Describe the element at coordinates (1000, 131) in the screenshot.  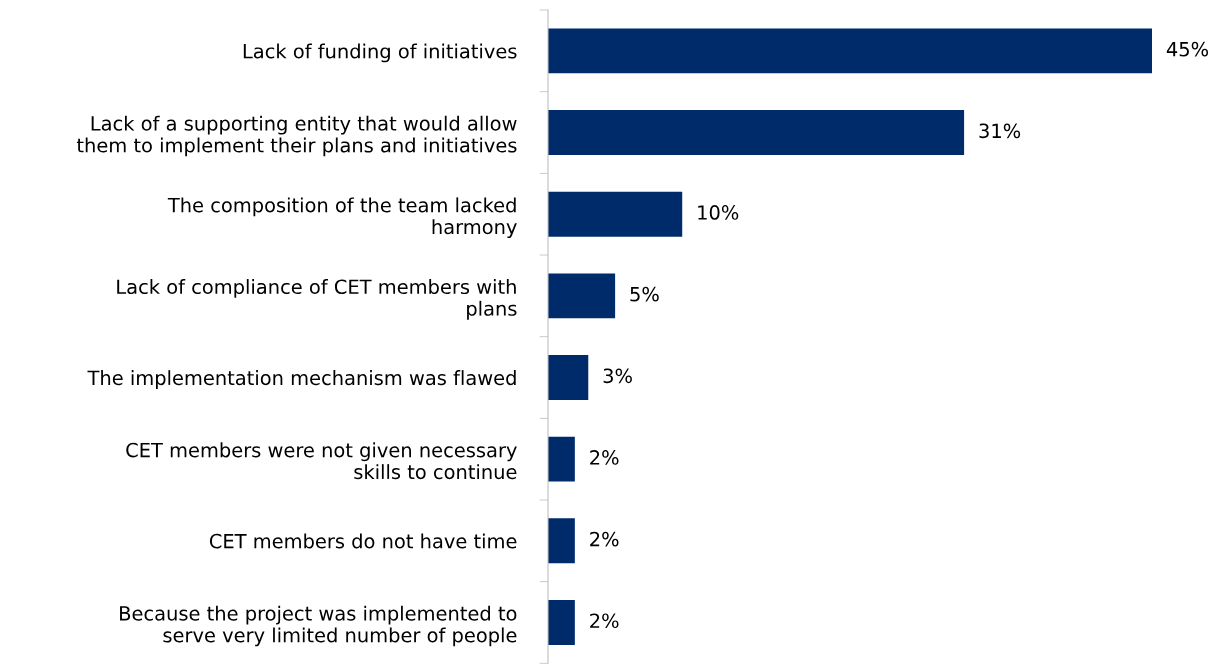
I see `data-label: 31%` at that location.